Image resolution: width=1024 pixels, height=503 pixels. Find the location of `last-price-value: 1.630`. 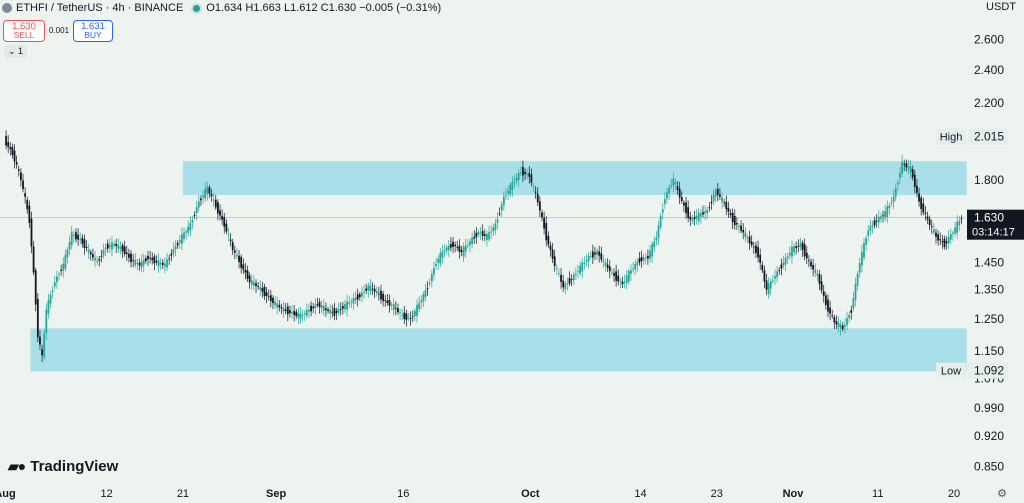

last-price-value: 1.630 is located at coordinates (989, 218).